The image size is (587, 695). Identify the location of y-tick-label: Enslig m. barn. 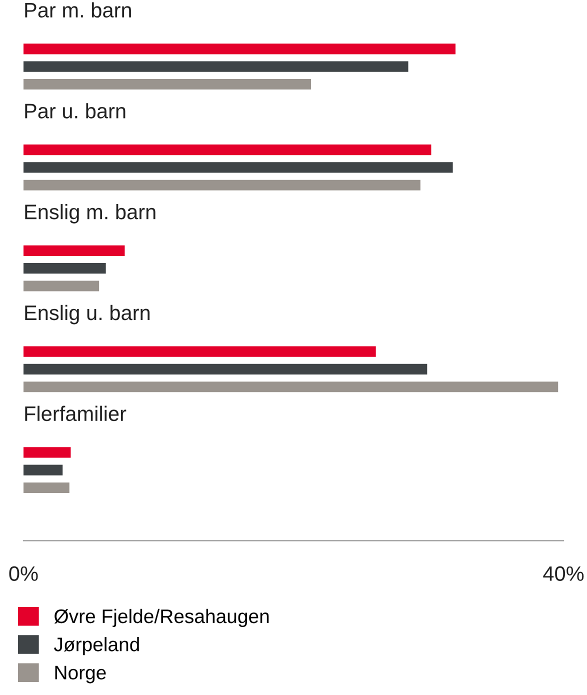
(90, 214).